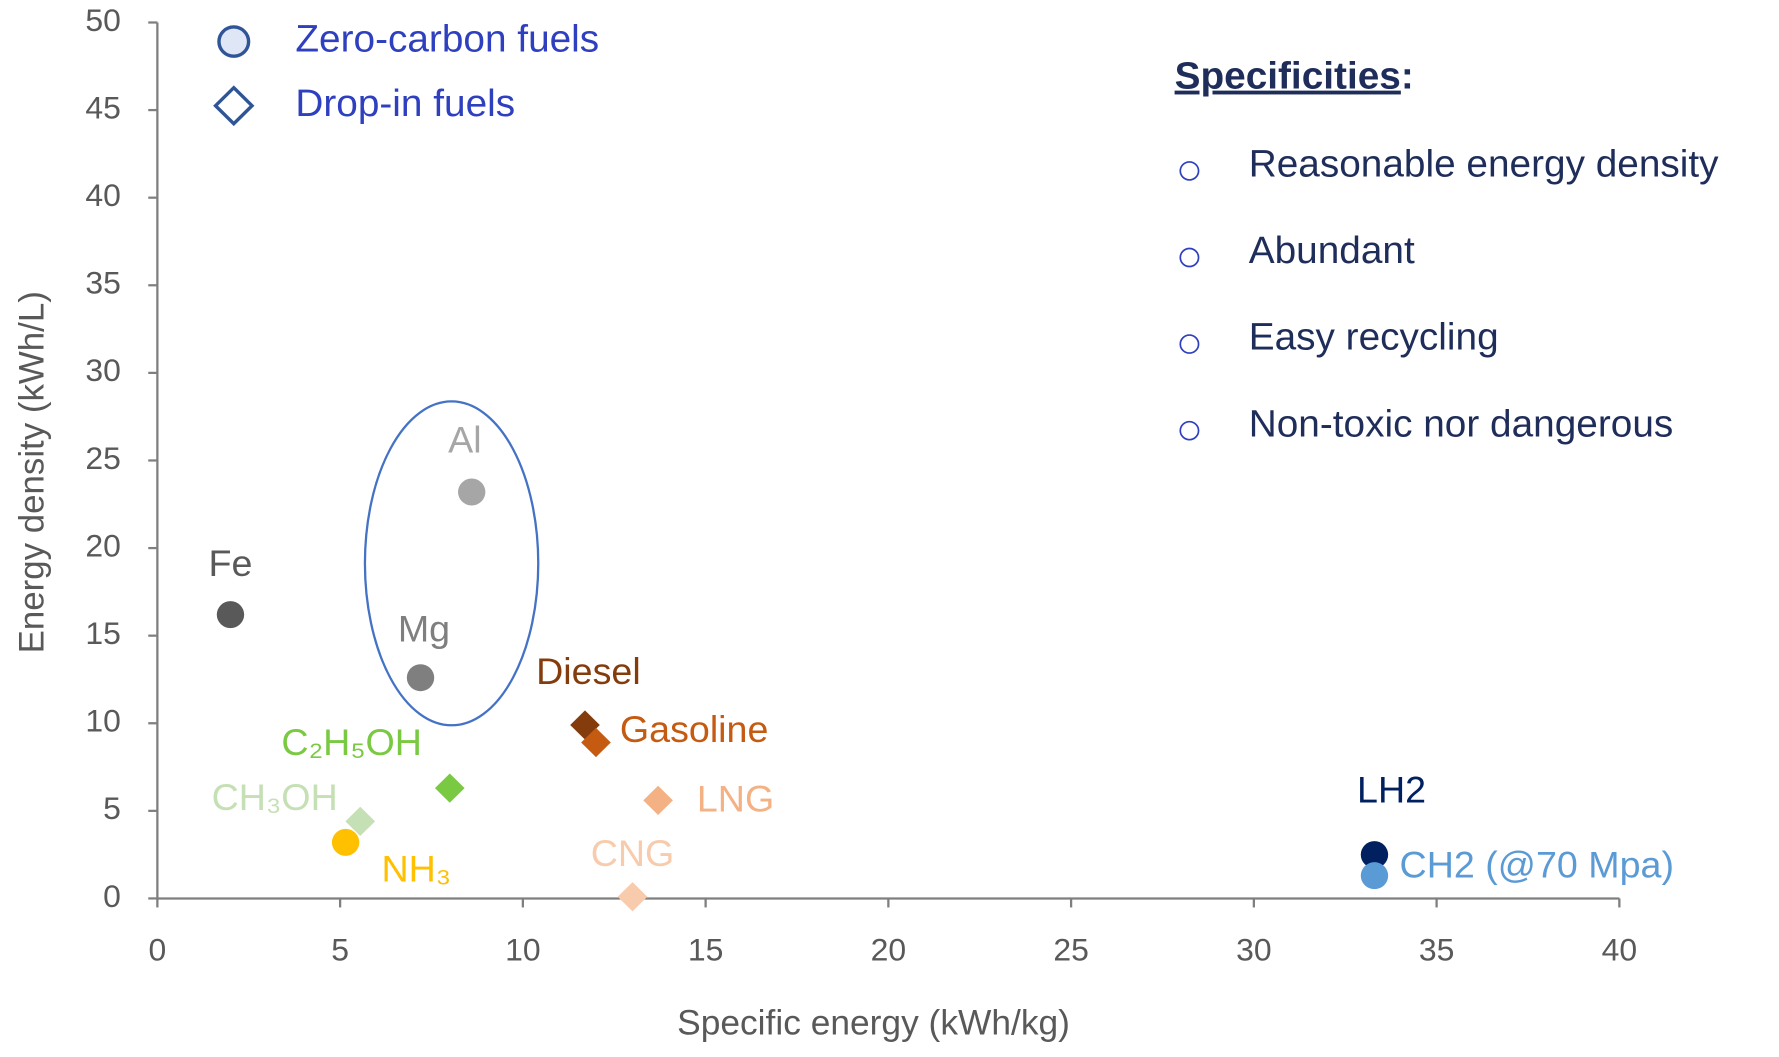 Image resolution: width=1779 pixels, height=1057 pixels. I want to click on y-tick-label: 40, so click(102, 195).